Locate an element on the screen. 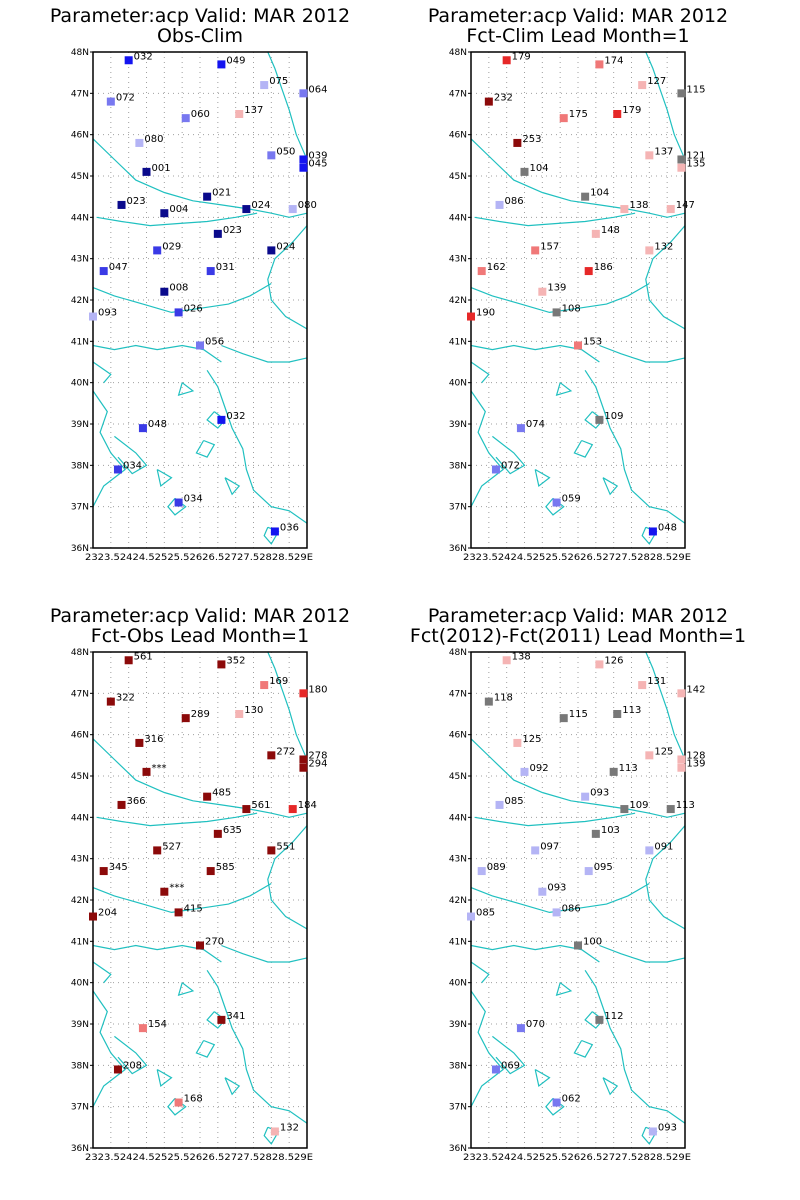  station-value-label: 029 is located at coordinates (171, 246).